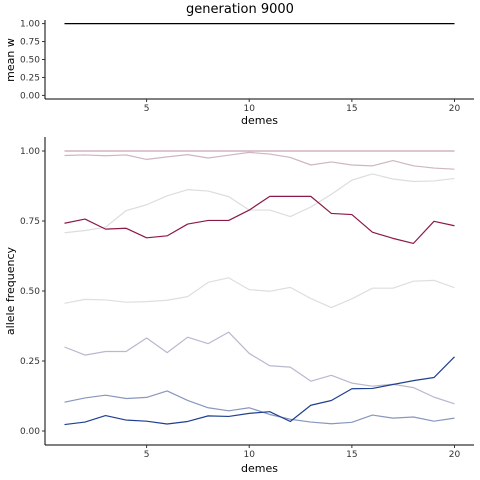  Describe the element at coordinates (30, 78) in the screenshot. I see `top-y-tick-label: 0.25` at that location.